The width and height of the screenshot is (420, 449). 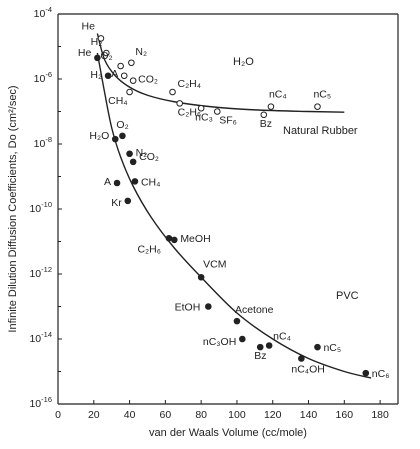 What do you see at coordinates (89, 26) in the screenshot?
I see `natural-rubber-point-label: He` at bounding box center [89, 26].